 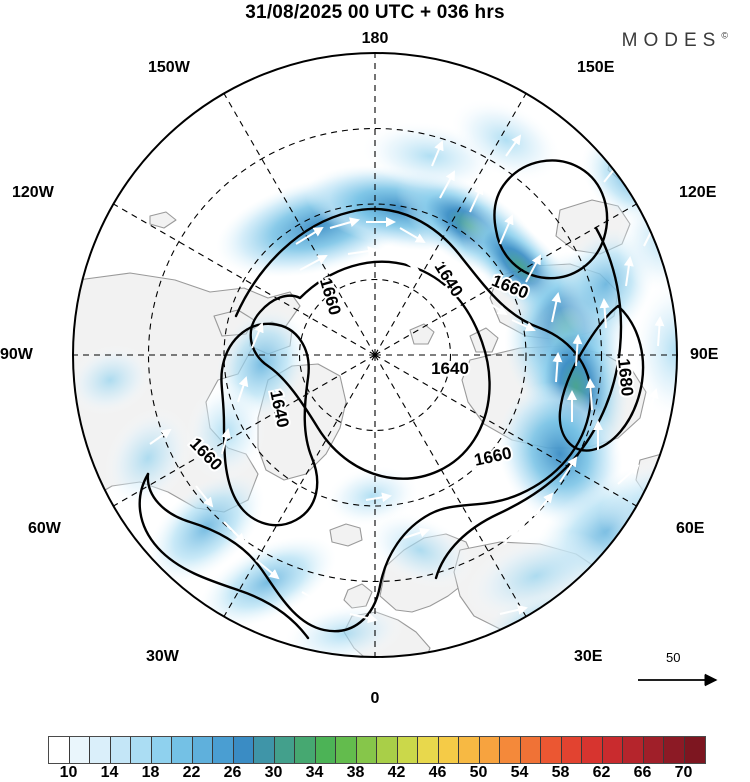 I want to click on colorbar, so click(x=377, y=750).